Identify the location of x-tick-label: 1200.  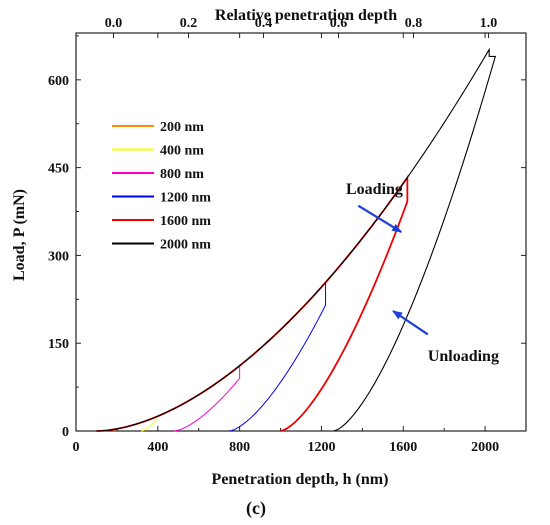
(321, 447).